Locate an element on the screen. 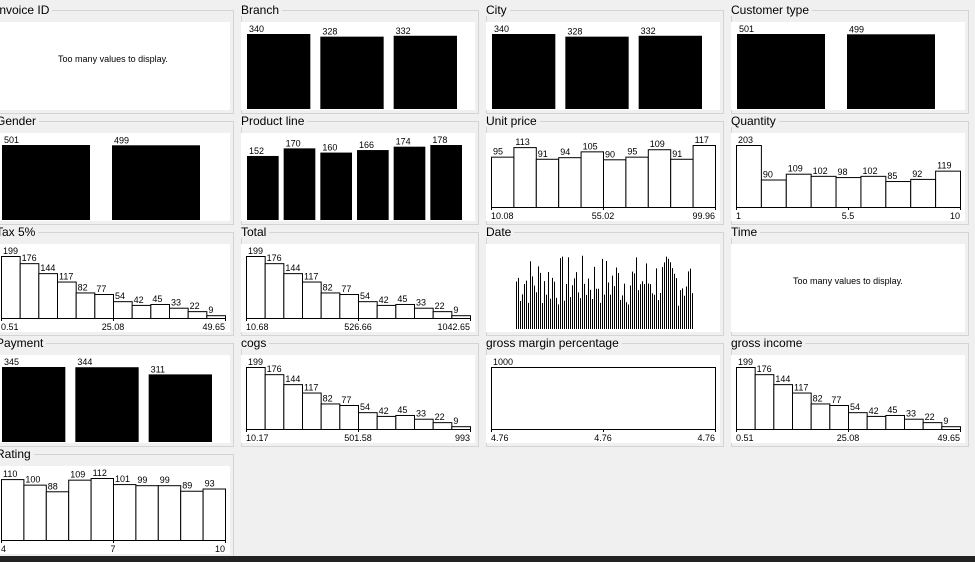  bin-count-label: 100 is located at coordinates (32, 480).